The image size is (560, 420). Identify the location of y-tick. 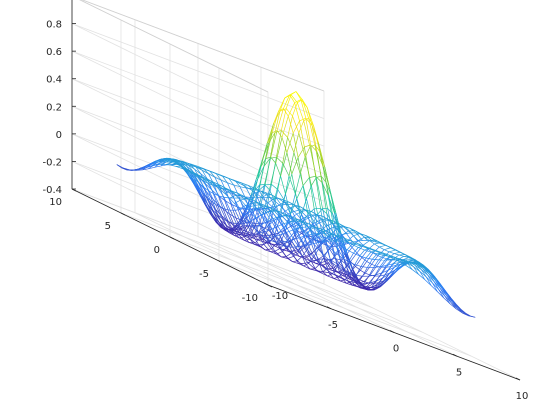
(221, 262).